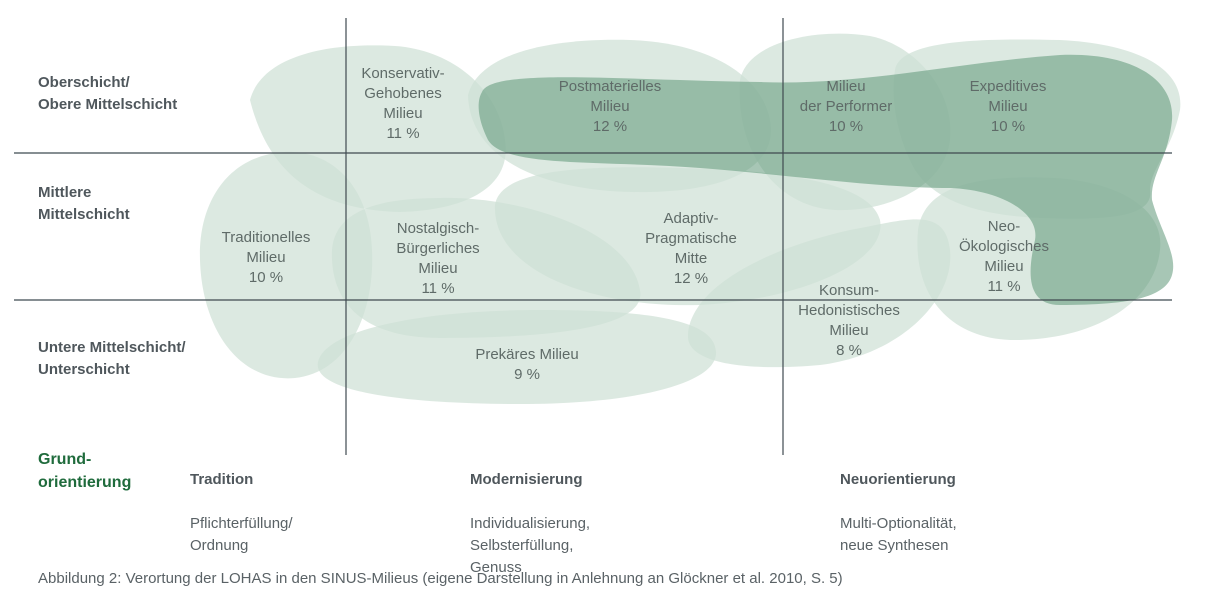  I want to click on column-tradition: Tradition Pflichterfüllung/ Ordnung, so click(241, 513).